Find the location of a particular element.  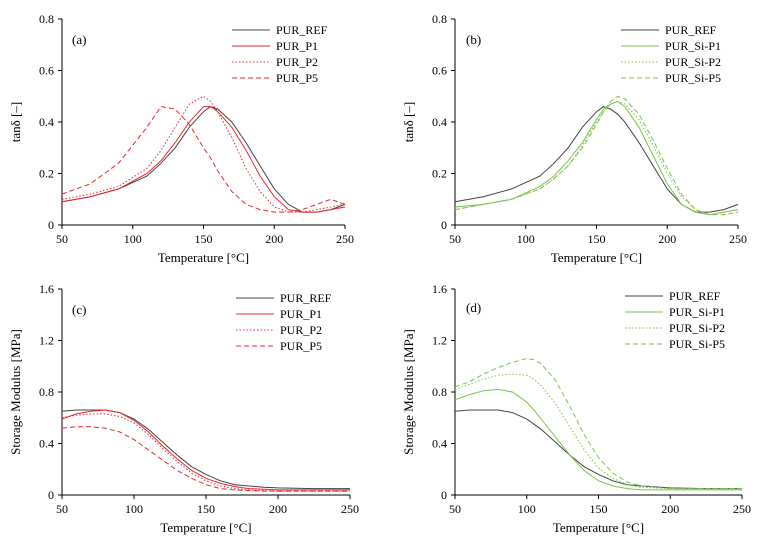

panel-label: (b) is located at coordinates (473, 39).